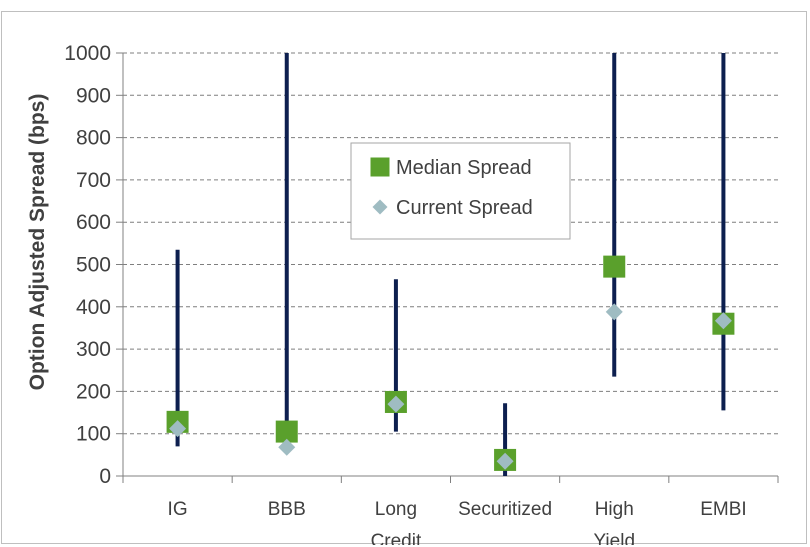  Describe the element at coordinates (178, 509) in the screenshot. I see `x-category-label: IG` at that location.